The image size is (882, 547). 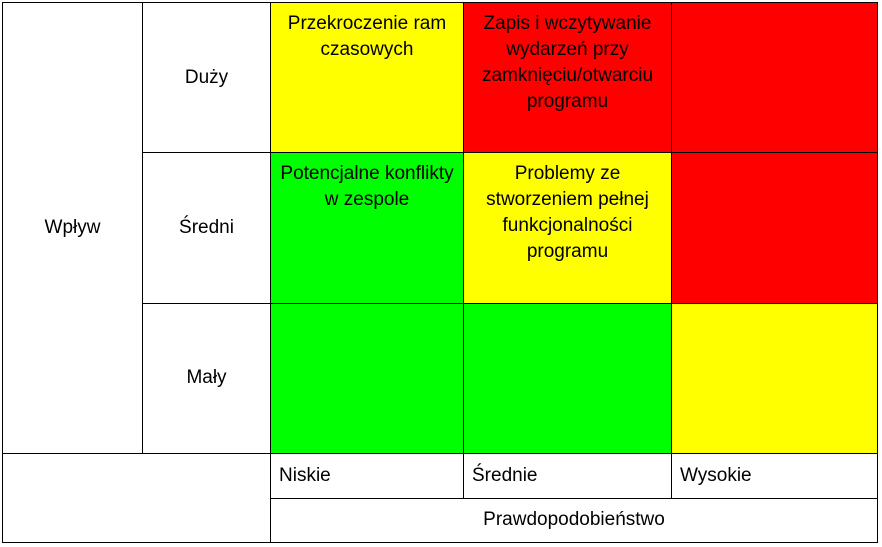 What do you see at coordinates (567, 378) in the screenshot?
I see `risk-cell-low-medium` at bounding box center [567, 378].